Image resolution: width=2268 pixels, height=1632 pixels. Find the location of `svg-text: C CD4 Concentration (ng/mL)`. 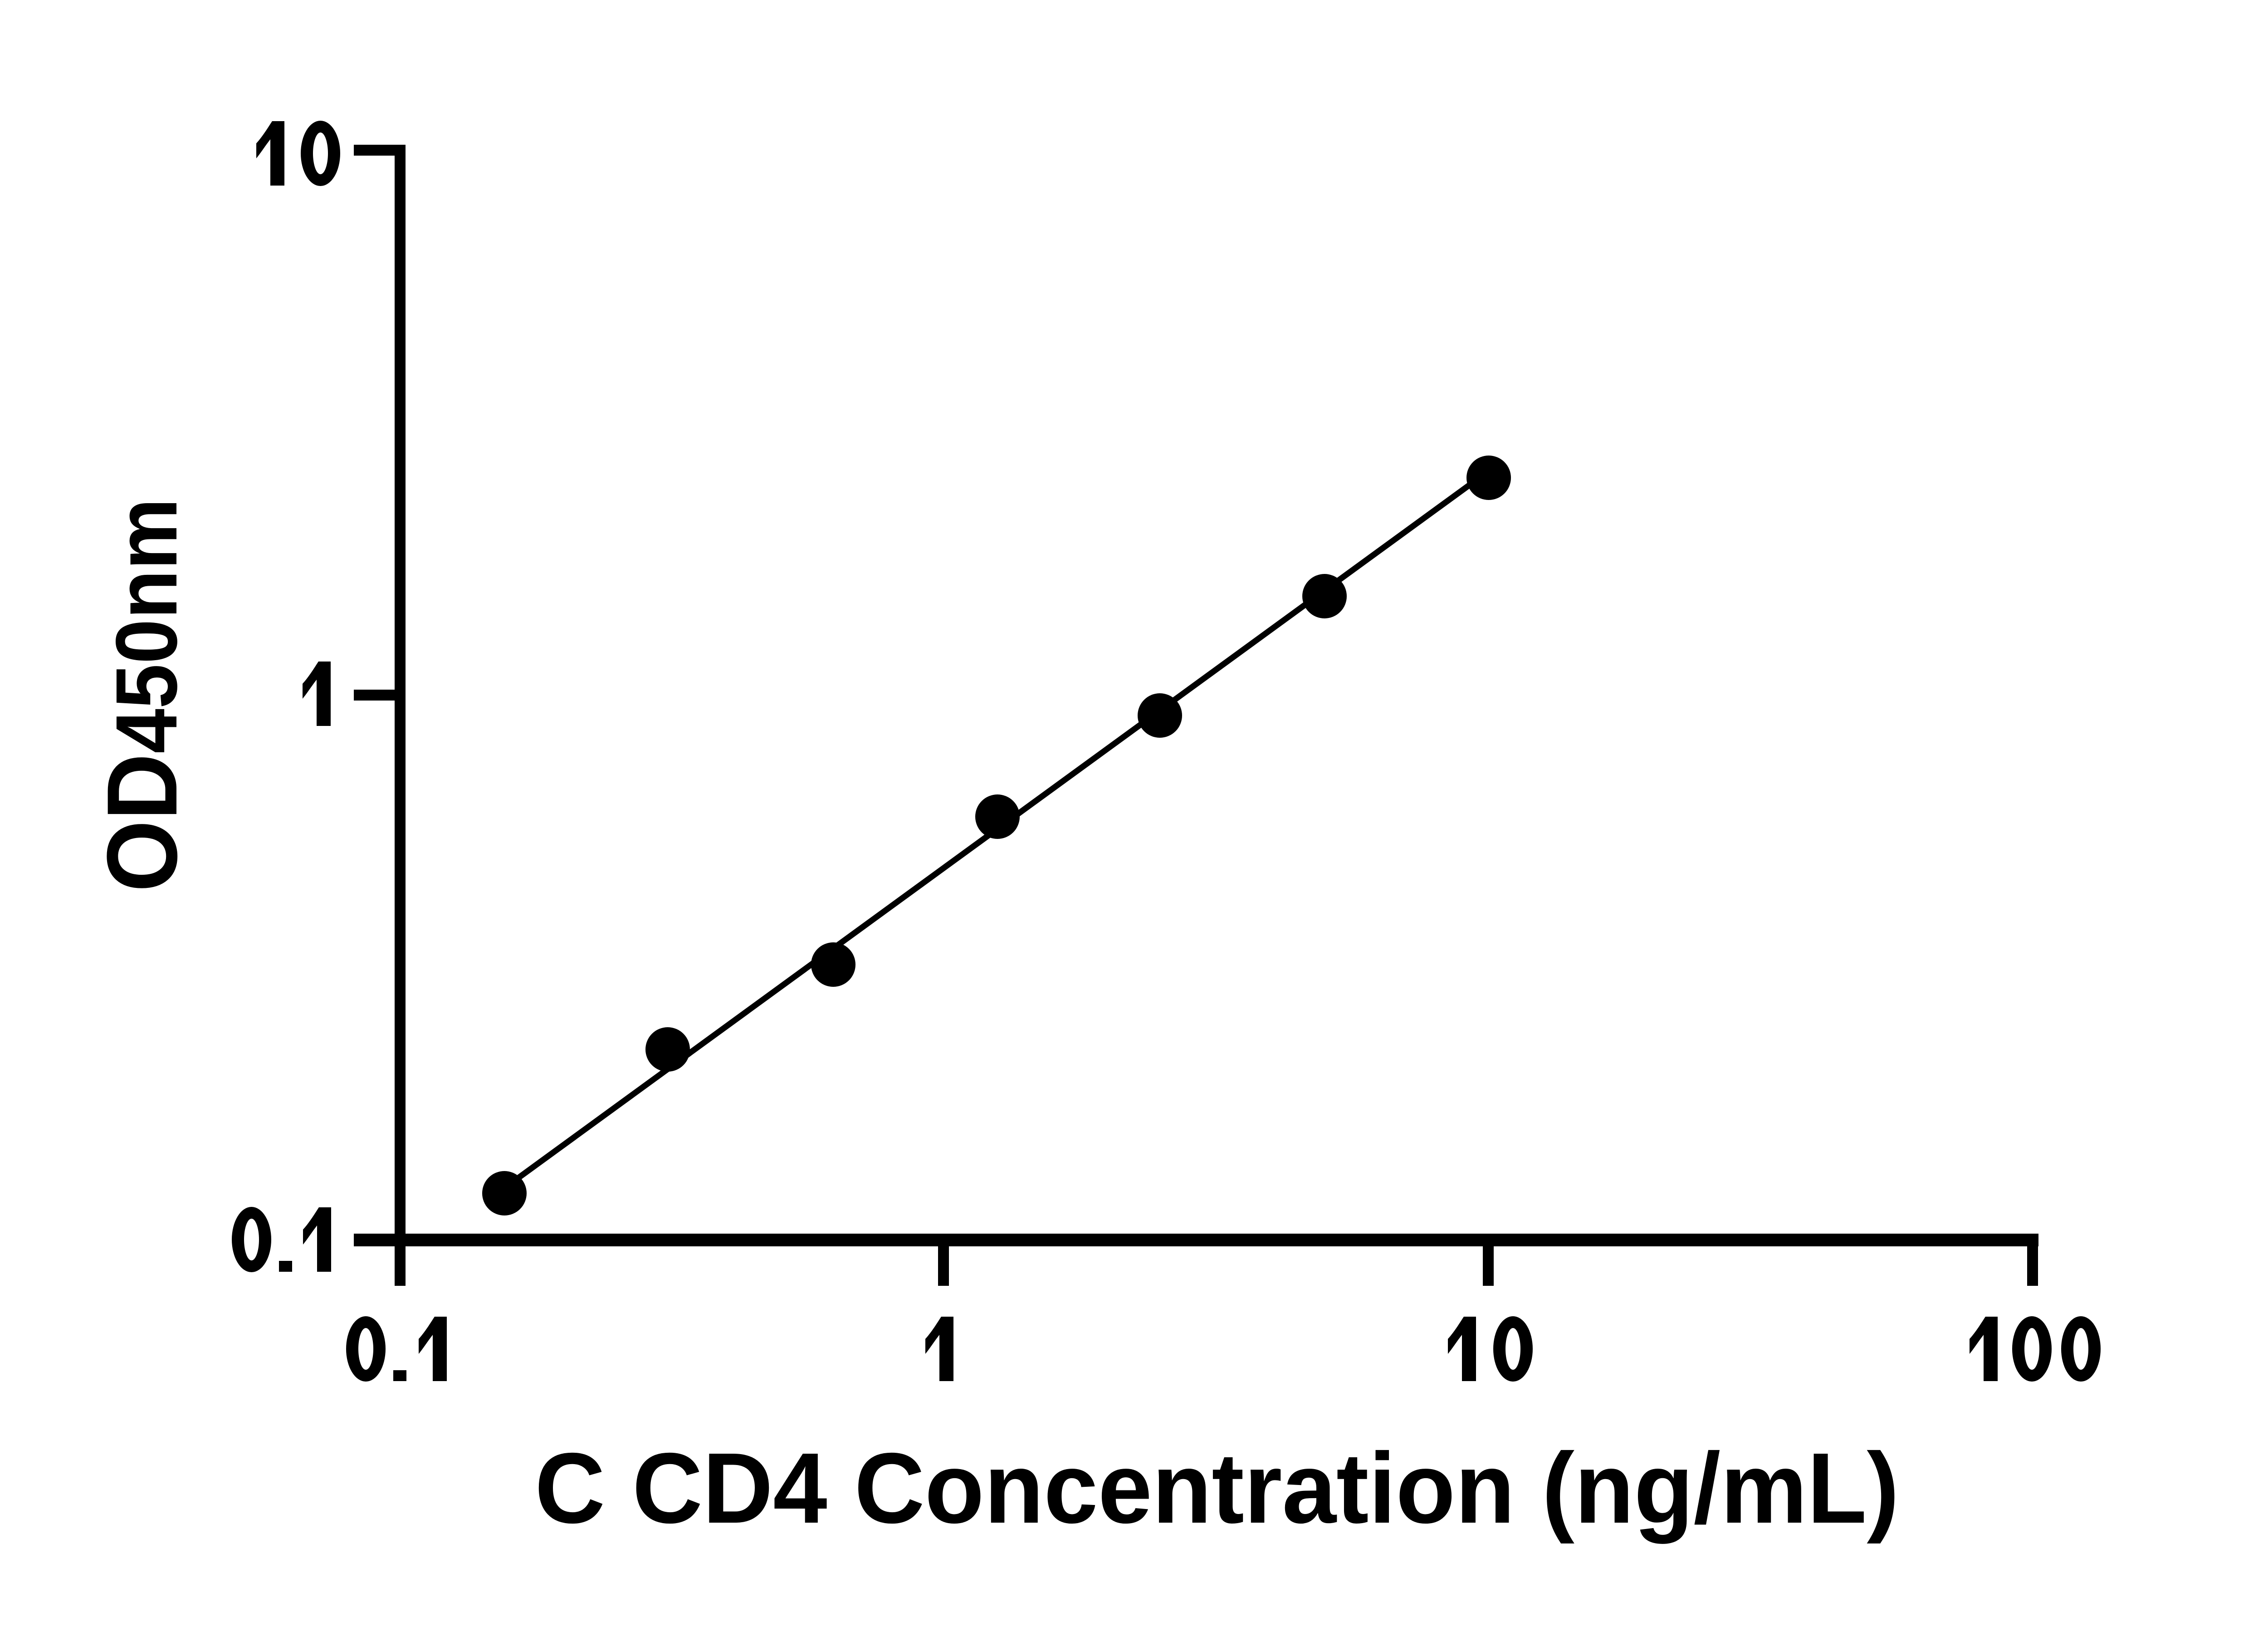

svg-text: C CD4 Concentration (ng/mL) is located at coordinates (1217, 1488).